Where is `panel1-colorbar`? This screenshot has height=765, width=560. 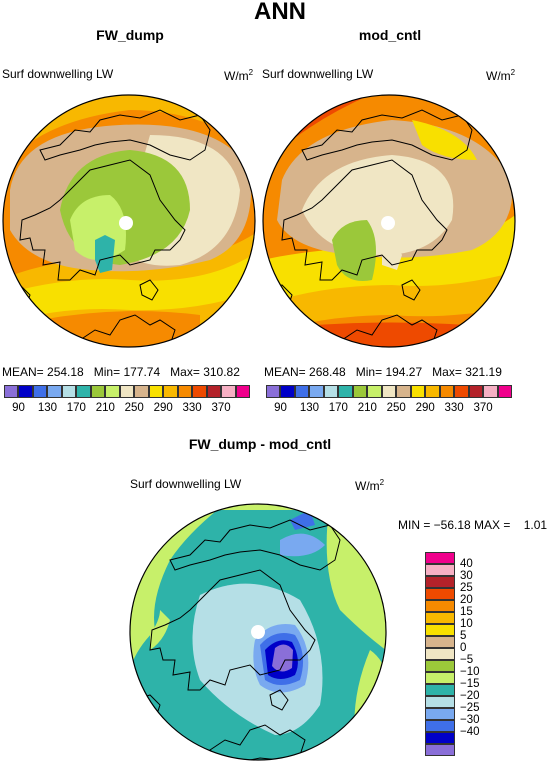
panel1-colorbar is located at coordinates (127, 391).